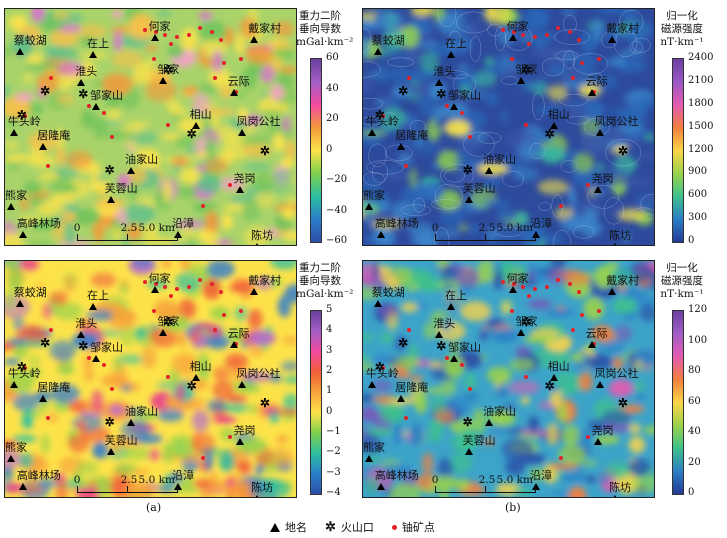 The image size is (727, 538). I want to click on legend-place-label: 地名, so click(296, 527).